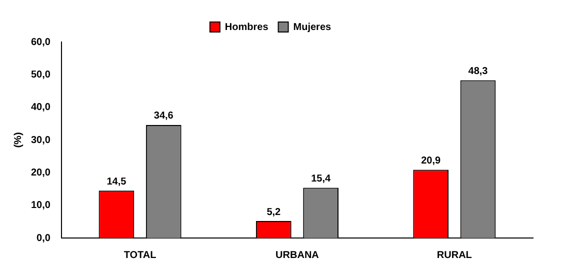 The image size is (561, 272). I want to click on y-axis-title: (%), so click(18, 140).